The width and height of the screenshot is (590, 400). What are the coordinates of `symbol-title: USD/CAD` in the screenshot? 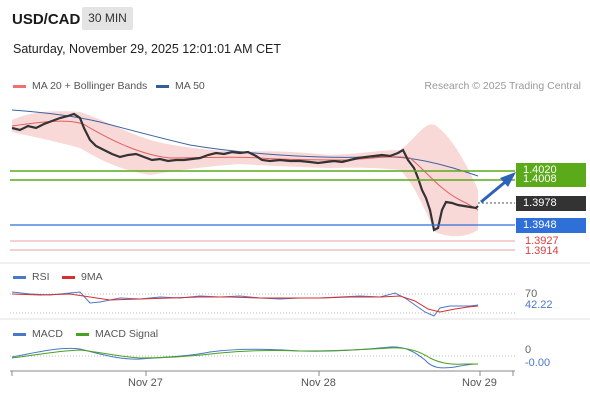 It's located at (46, 19).